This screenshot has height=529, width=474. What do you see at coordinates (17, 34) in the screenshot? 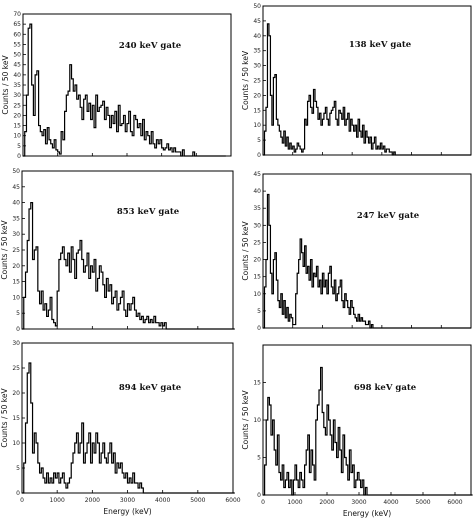
I see `y-tick-label: 60` at bounding box center [17, 34].